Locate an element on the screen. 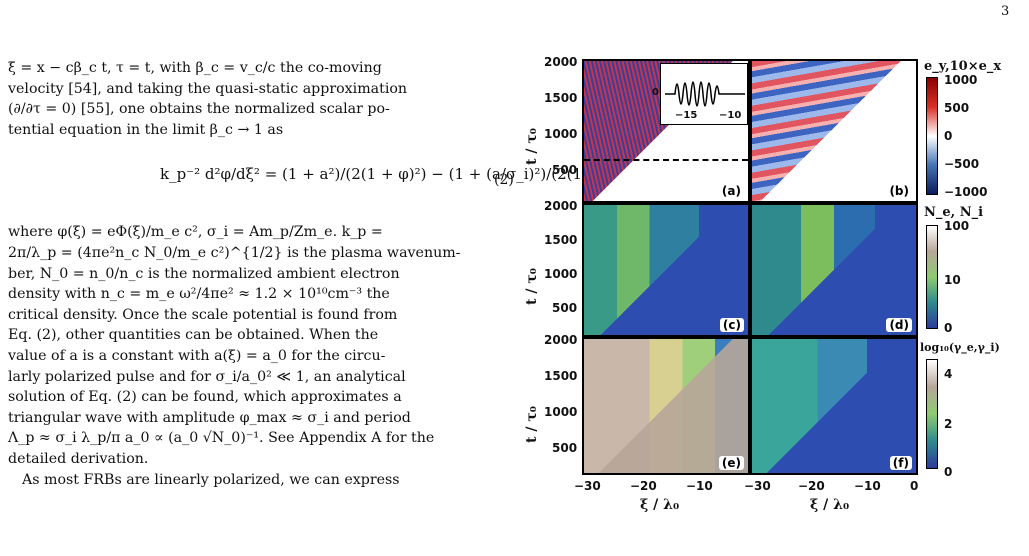 The image size is (1029, 556). panel-d: (d) is located at coordinates (834, 270).